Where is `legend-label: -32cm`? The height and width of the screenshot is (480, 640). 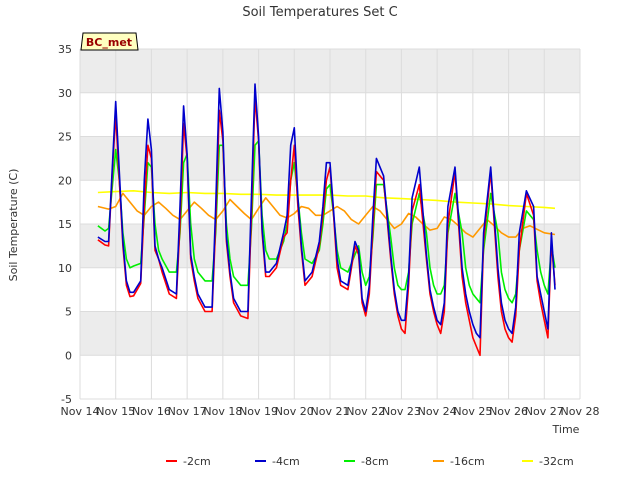 legend-label: -32cm is located at coordinates (556, 461).